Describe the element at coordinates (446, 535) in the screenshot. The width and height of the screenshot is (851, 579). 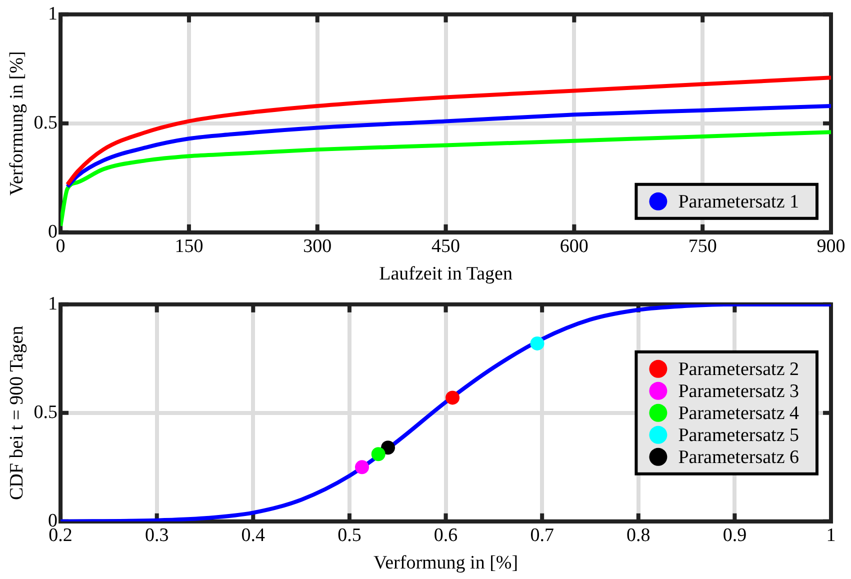
I see `x-tick-label: 0.6` at that location.